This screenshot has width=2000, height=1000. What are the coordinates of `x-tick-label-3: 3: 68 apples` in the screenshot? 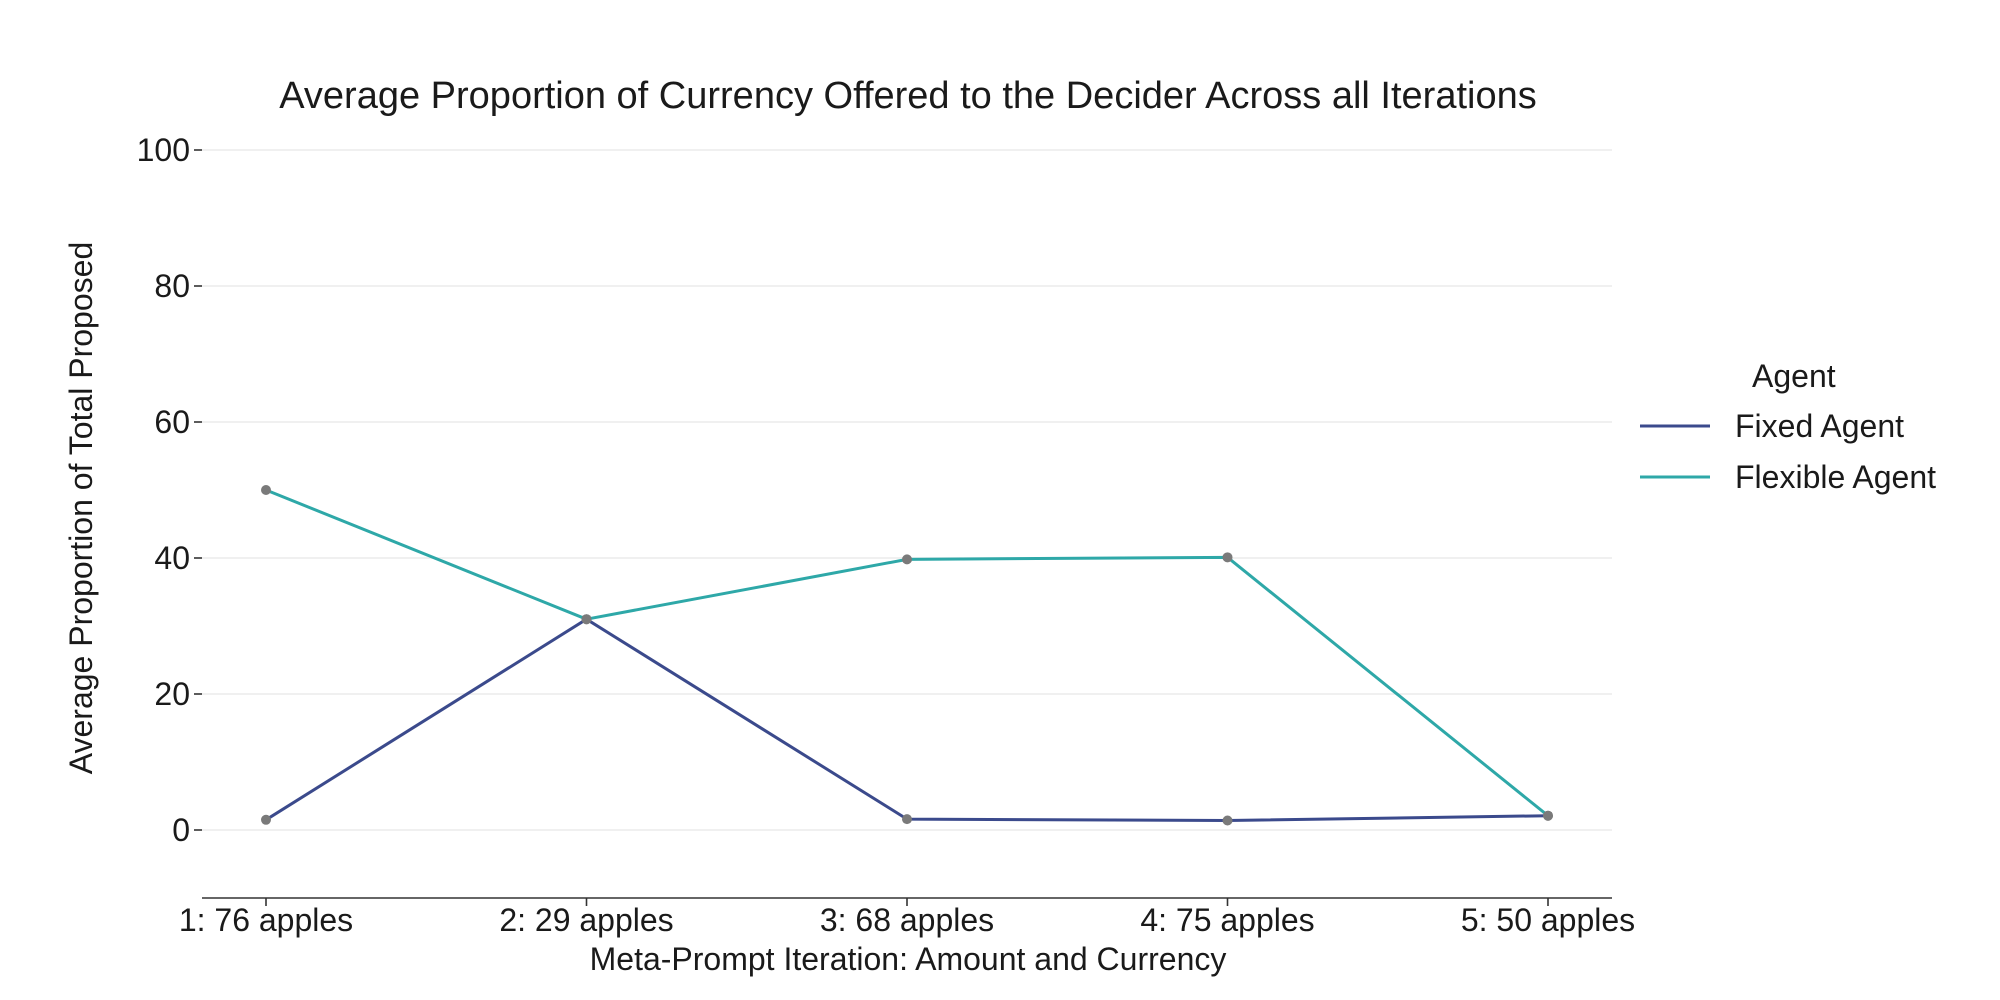 It's located at (907, 920).